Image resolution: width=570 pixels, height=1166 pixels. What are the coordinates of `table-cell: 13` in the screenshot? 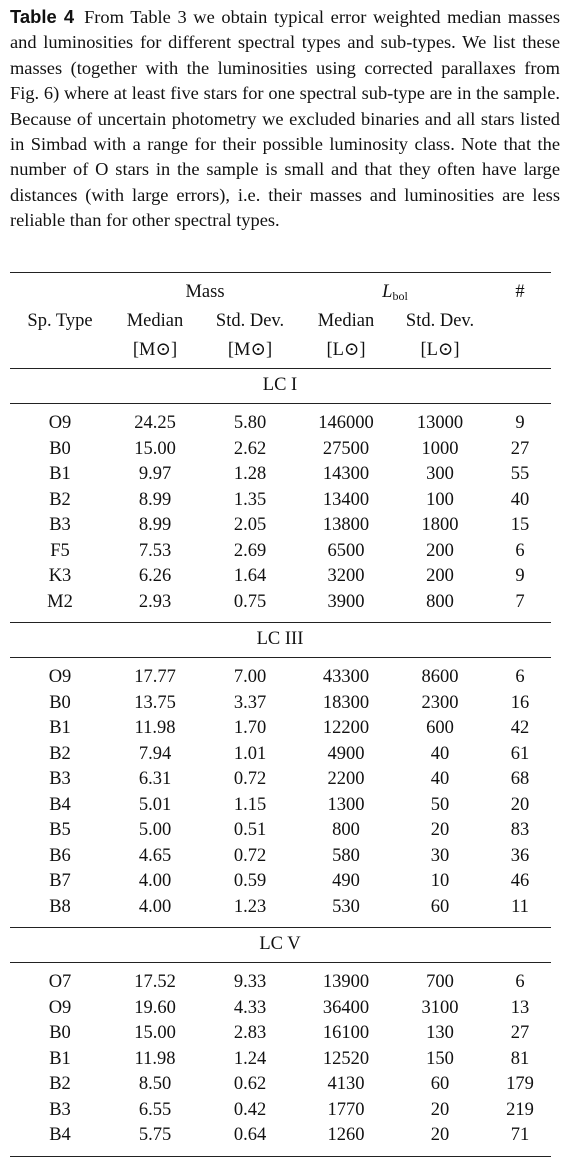 It's located at (520, 1007).